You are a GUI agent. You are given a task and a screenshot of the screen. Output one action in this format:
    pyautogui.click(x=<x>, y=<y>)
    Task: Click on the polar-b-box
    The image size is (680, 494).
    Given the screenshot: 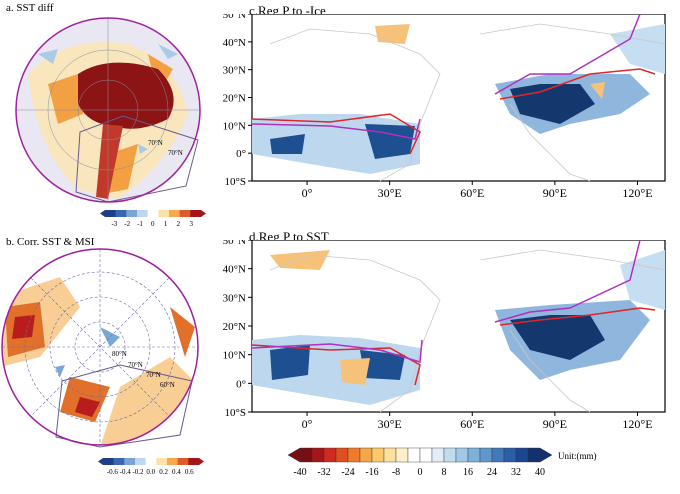 What is the action you would take?
    pyautogui.click(x=124, y=406)
    